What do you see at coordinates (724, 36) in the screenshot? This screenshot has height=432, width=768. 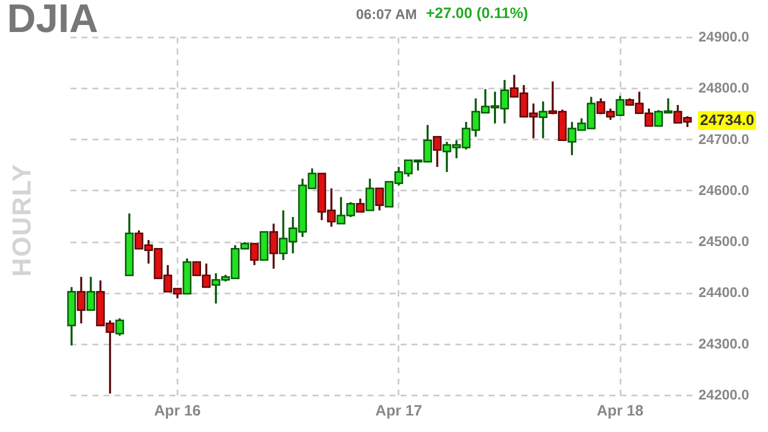 I see `y-tick-label: 24900.0` at bounding box center [724, 36].